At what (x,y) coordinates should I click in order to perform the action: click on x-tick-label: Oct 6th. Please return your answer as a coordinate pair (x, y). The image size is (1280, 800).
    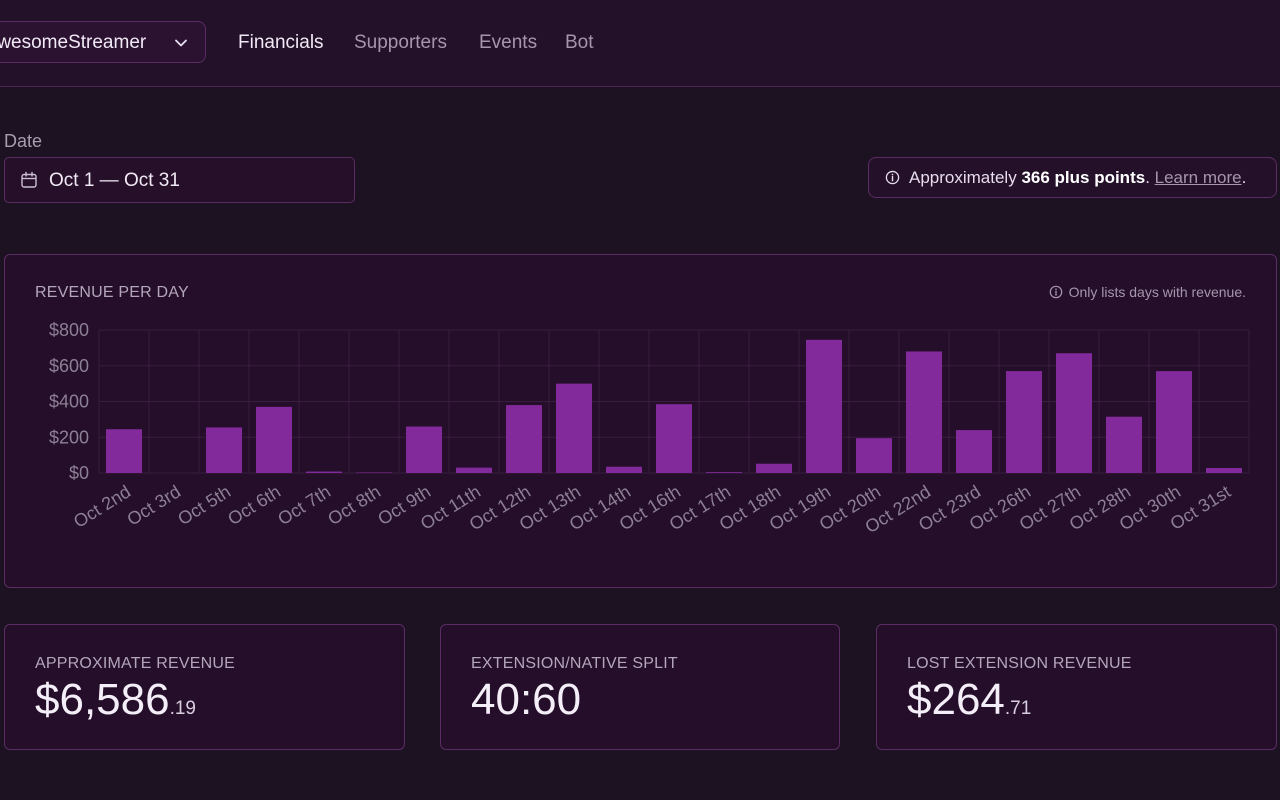
    Looking at the image, I should click on (254, 505).